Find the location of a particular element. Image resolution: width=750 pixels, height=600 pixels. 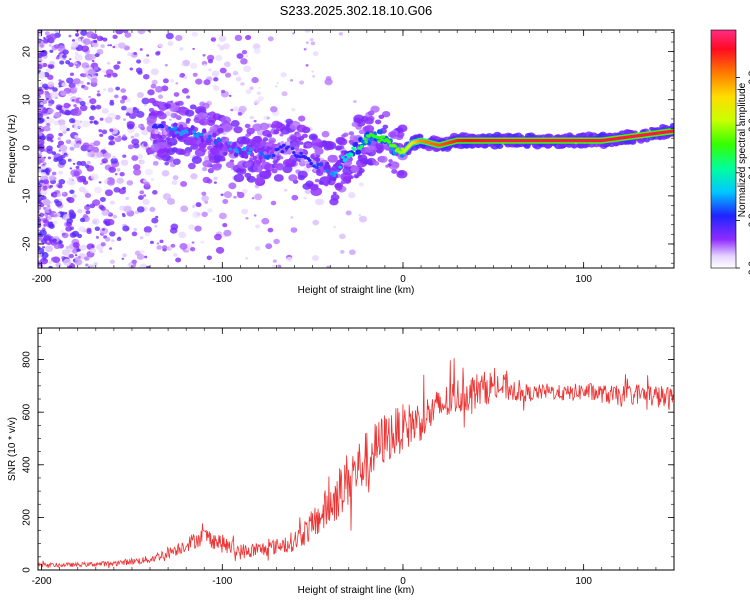

snr-x-axis-label: Height of straight line (km) is located at coordinates (356, 590).